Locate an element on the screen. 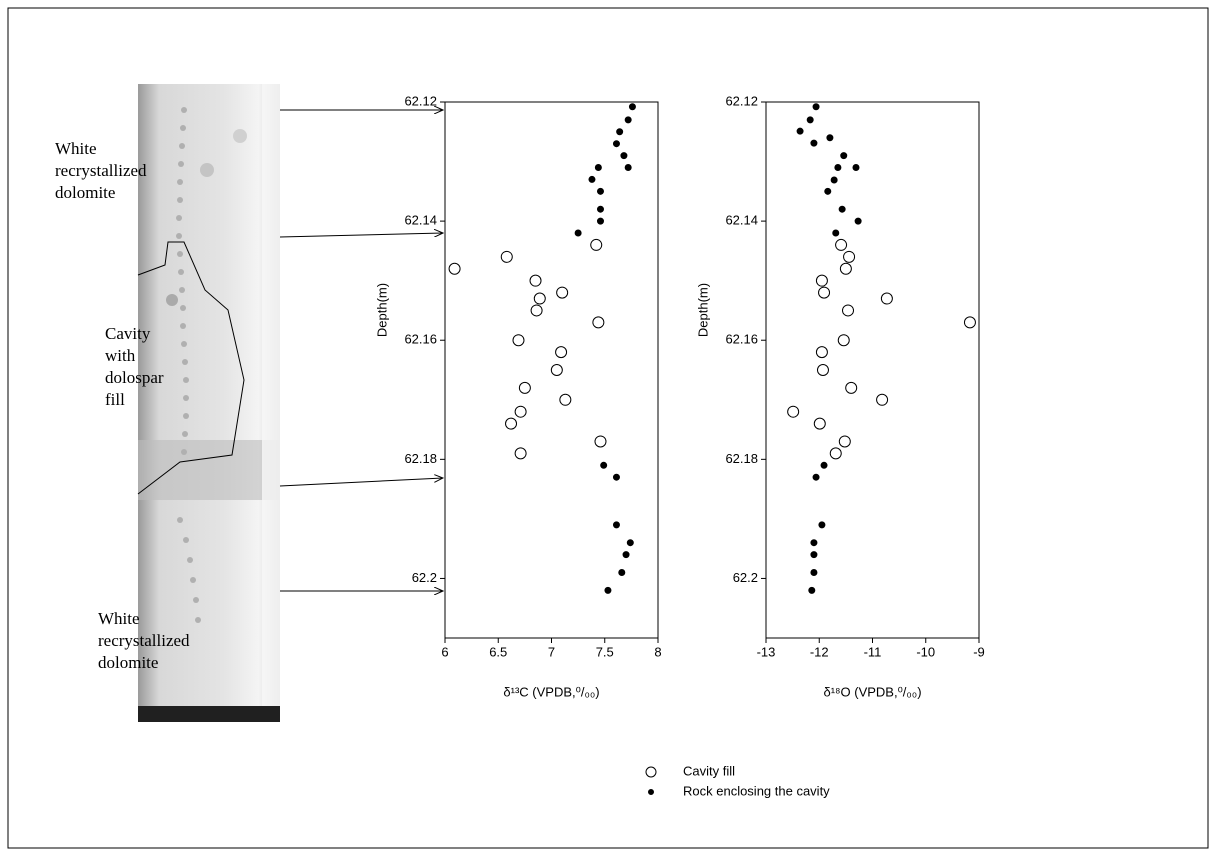 The width and height of the screenshot is (1216, 856). x-axis-label: δ¹⁸O (VPDB,⁰/₀₀) is located at coordinates (872, 691).